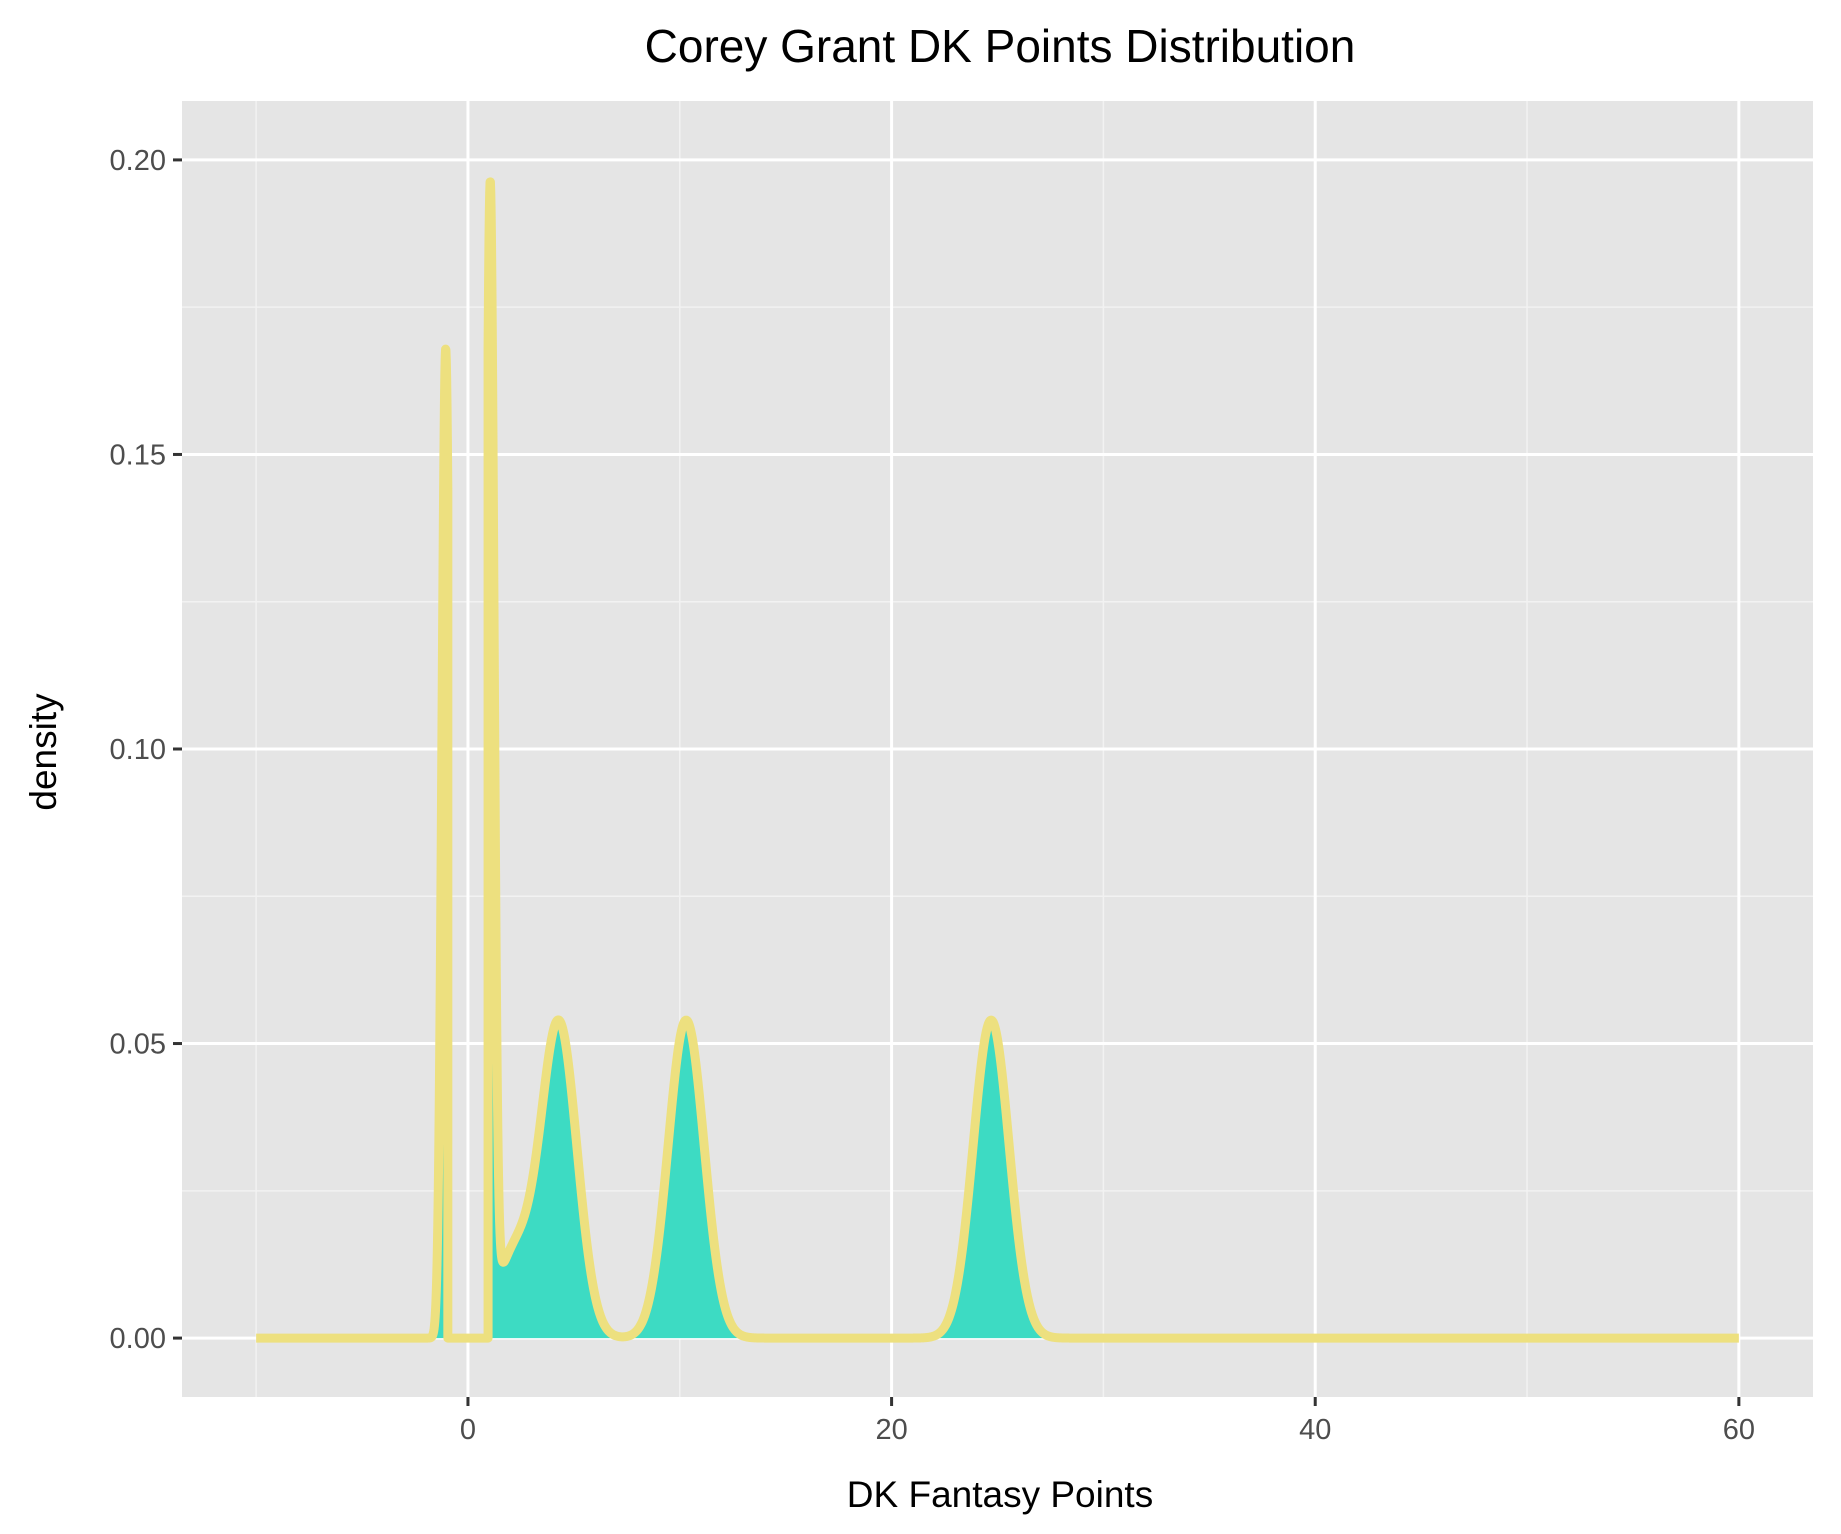 This screenshot has width=1841, height=1534. What do you see at coordinates (891, 1430) in the screenshot?
I see `x-tick-label: 20` at bounding box center [891, 1430].